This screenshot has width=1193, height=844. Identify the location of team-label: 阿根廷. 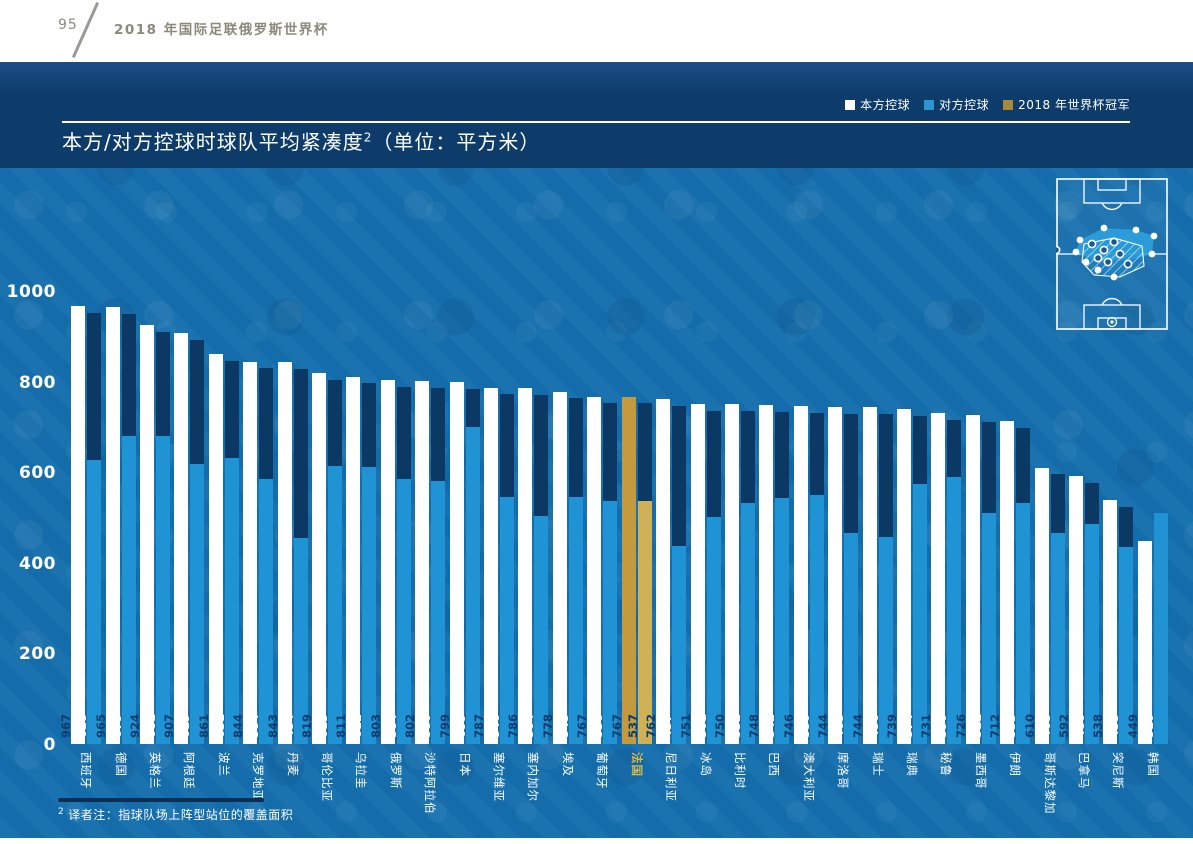
(189, 771).